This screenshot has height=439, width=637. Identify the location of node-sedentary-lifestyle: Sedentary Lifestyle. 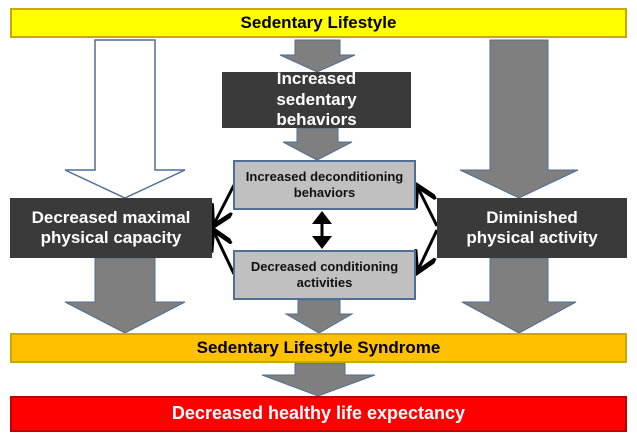
(318, 23).